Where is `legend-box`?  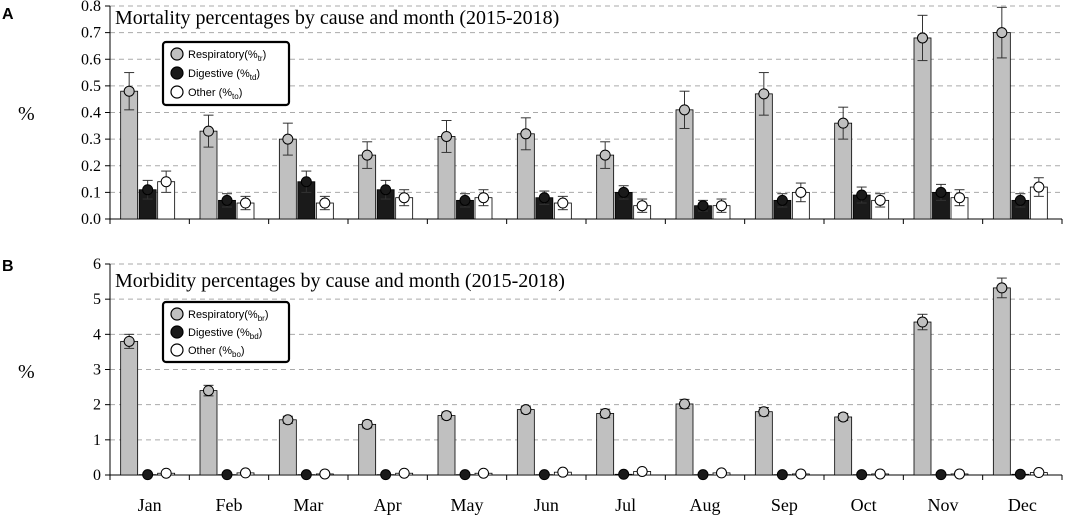
legend-box is located at coordinates (226, 332).